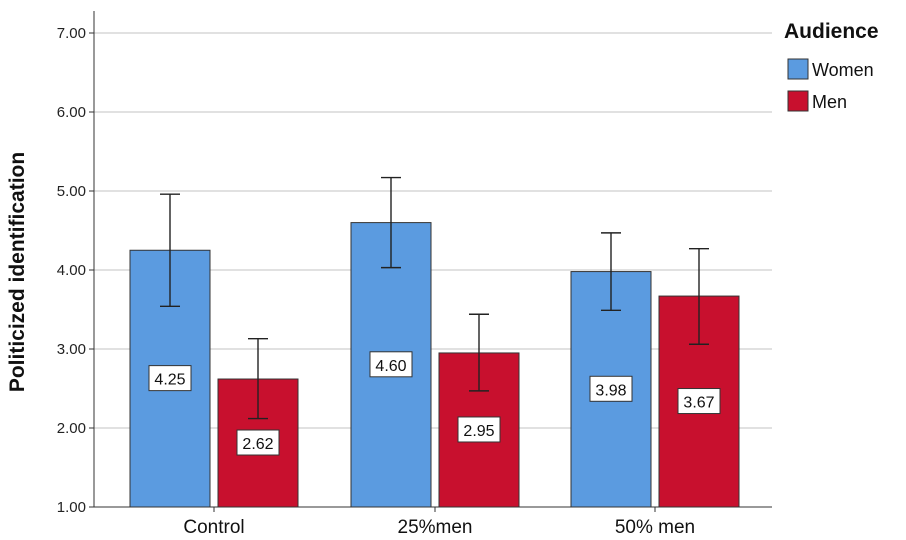  I want to click on category-label: Control, so click(213, 527).